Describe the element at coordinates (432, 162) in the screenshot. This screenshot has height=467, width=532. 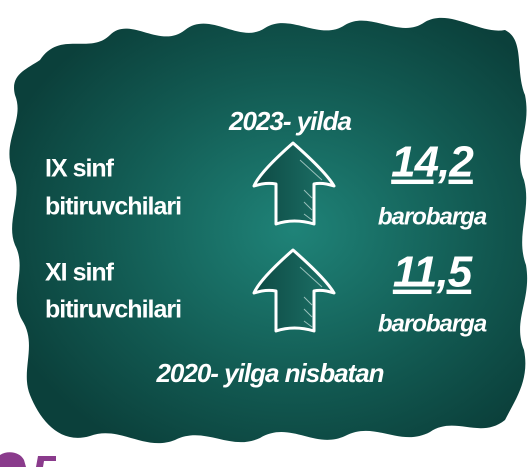
I see `row-value: 14,2` at that location.